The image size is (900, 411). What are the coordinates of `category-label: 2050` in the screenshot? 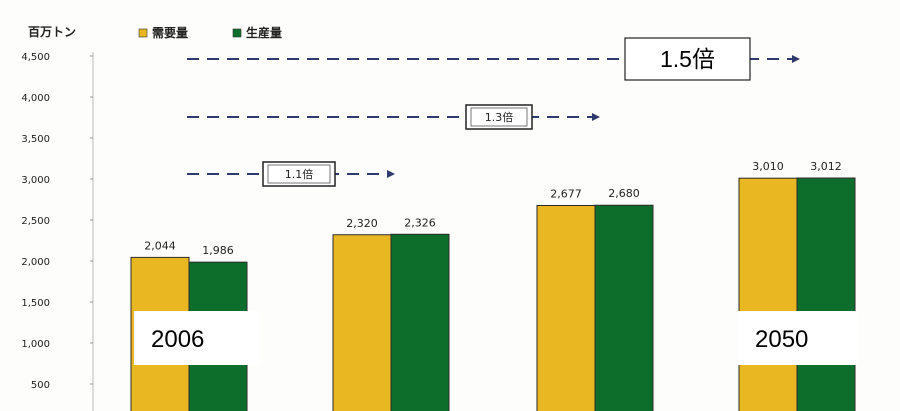 It's located at (781, 339).